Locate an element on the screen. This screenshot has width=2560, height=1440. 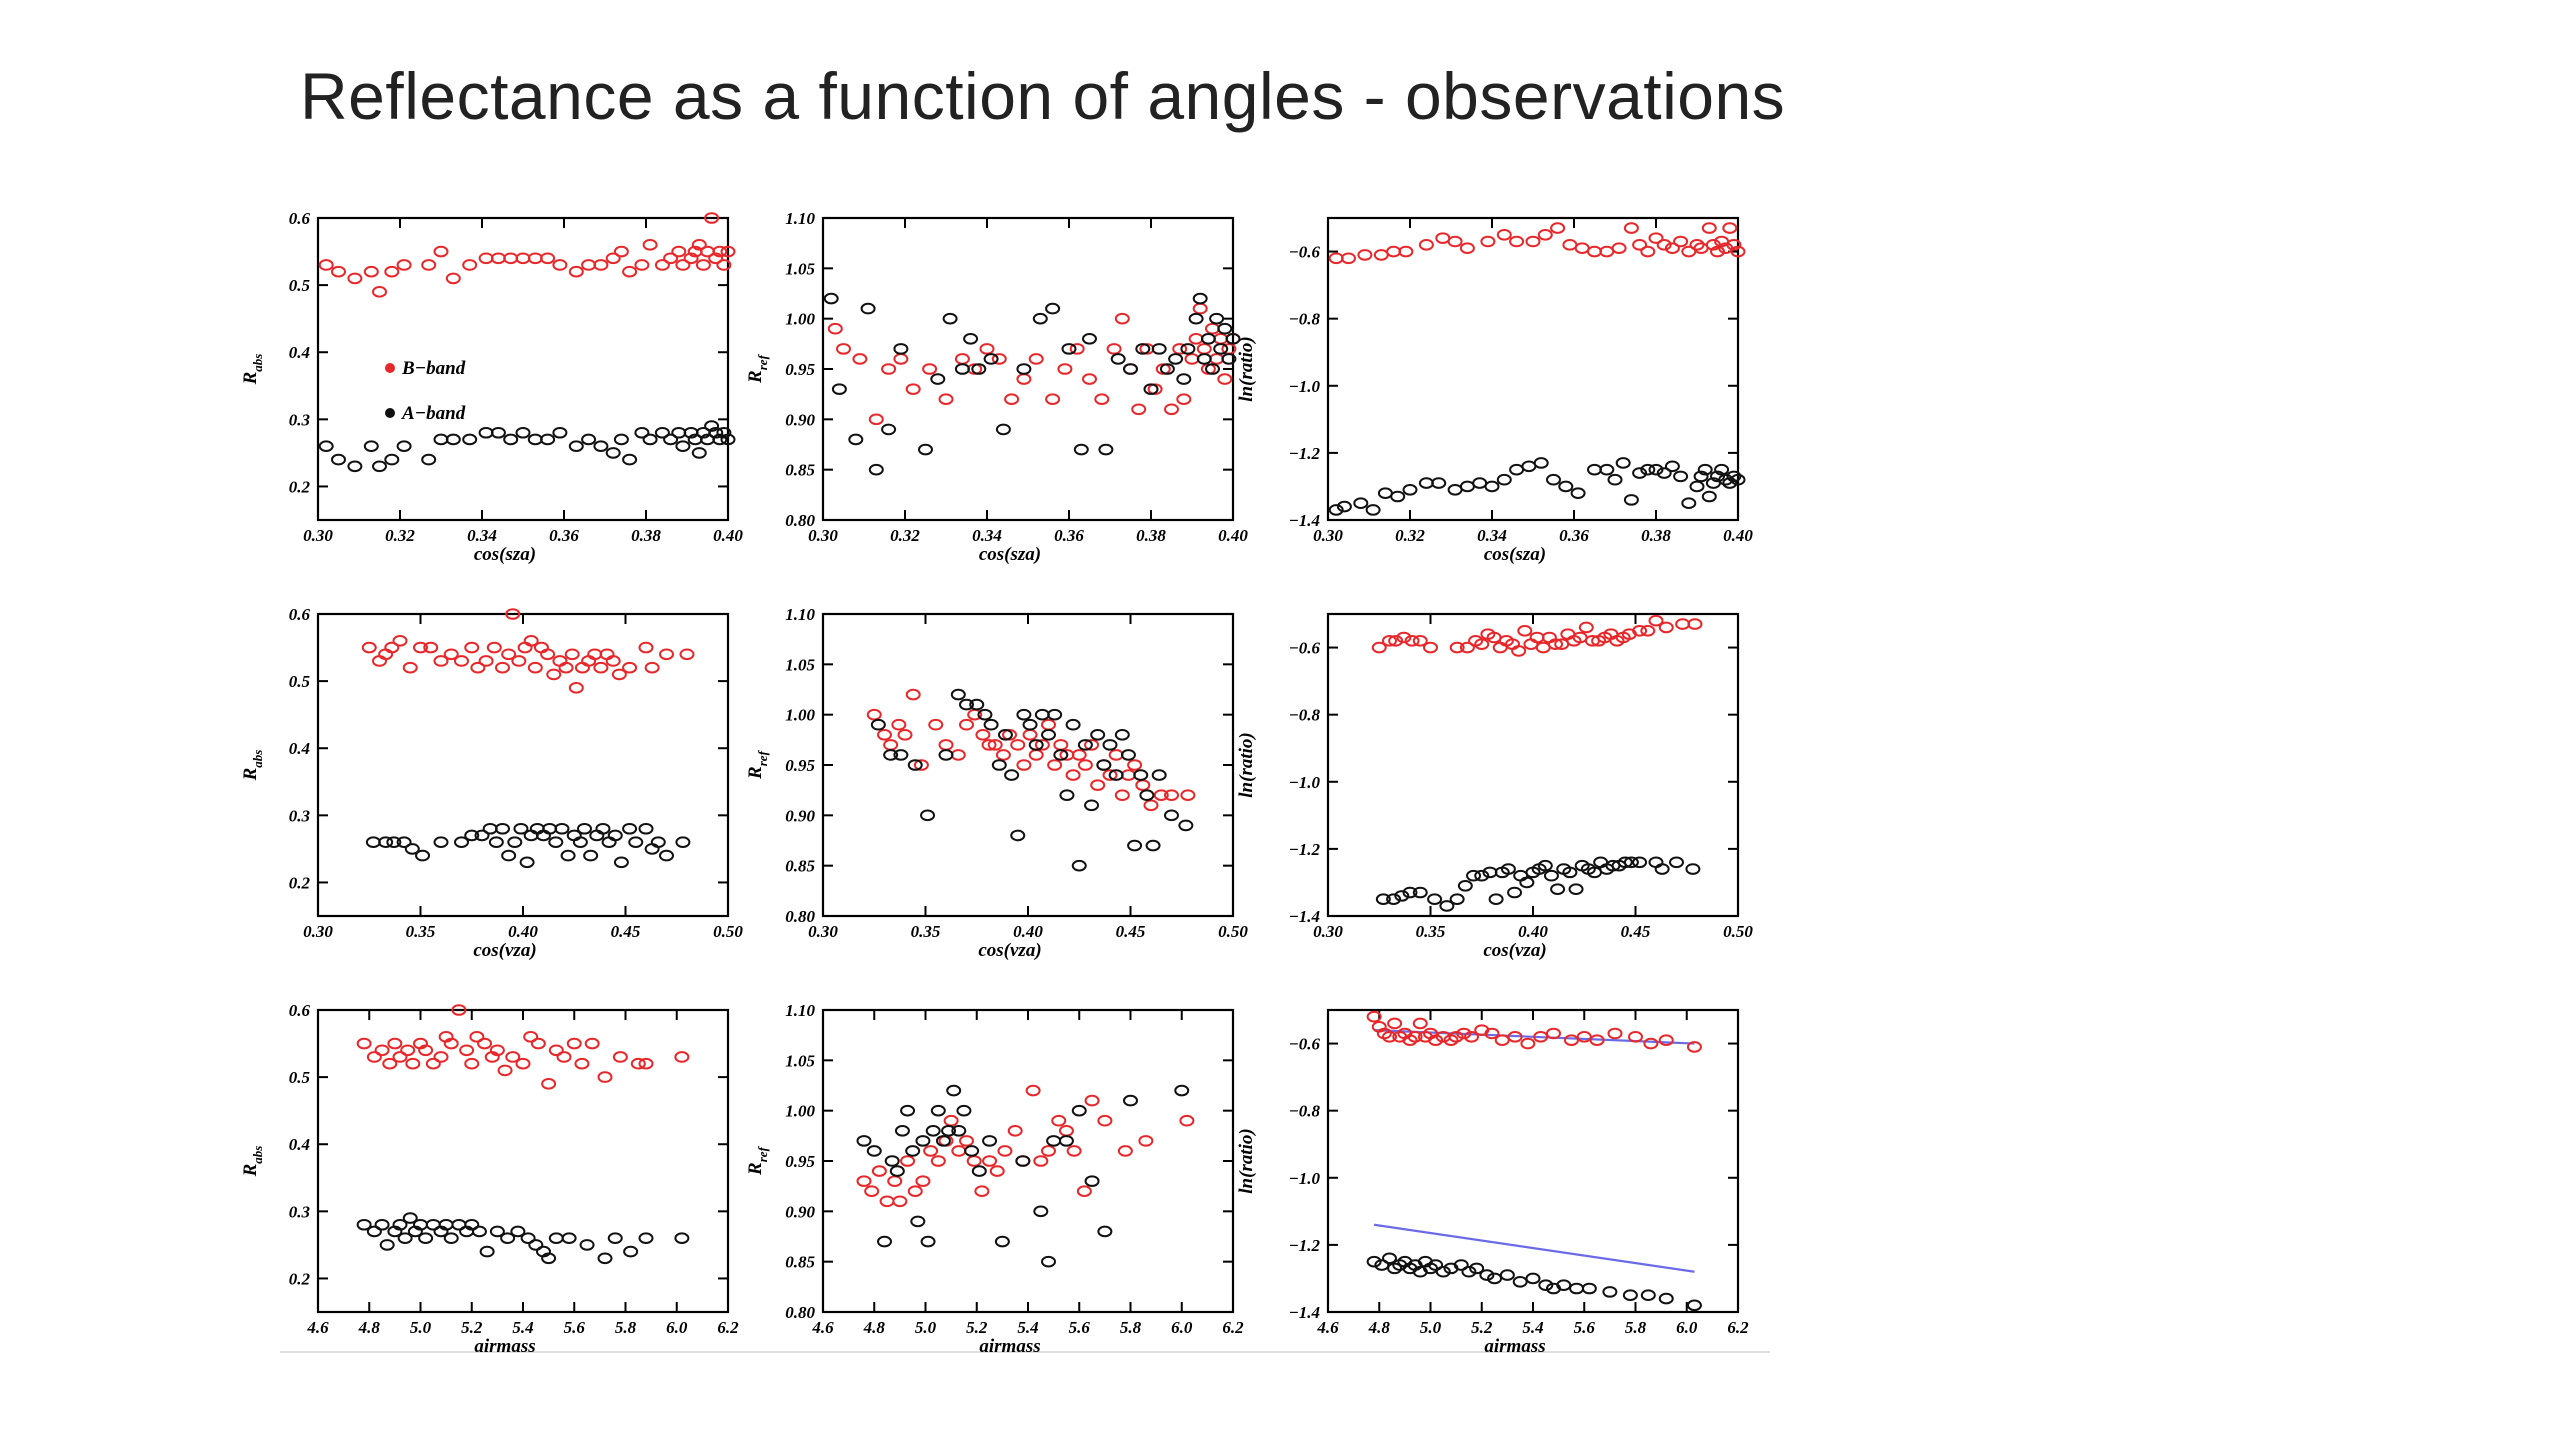
y-tick-label: 0.90 is located at coordinates (800, 815).